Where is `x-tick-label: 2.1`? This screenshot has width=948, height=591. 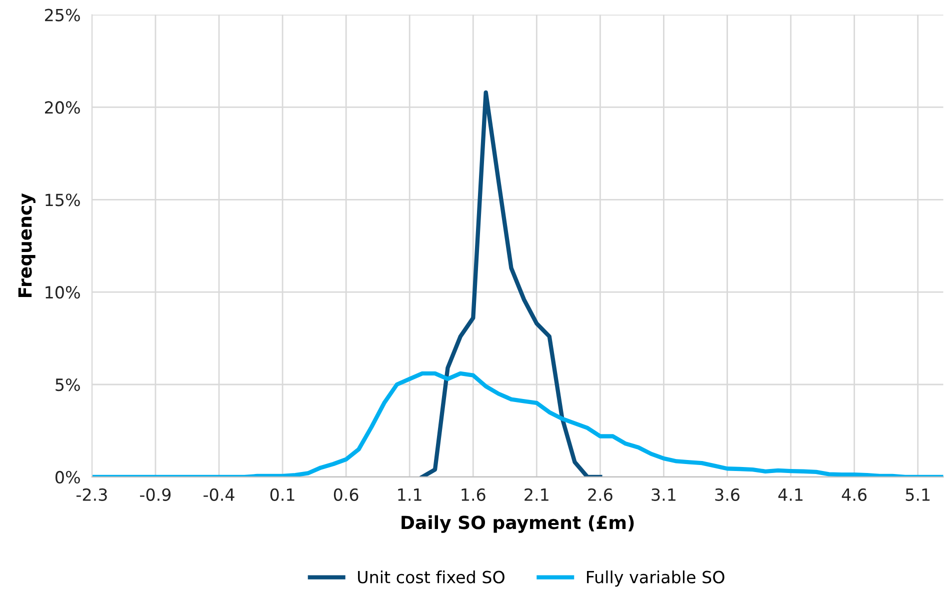 x-tick-label: 2.1 is located at coordinates (536, 494).